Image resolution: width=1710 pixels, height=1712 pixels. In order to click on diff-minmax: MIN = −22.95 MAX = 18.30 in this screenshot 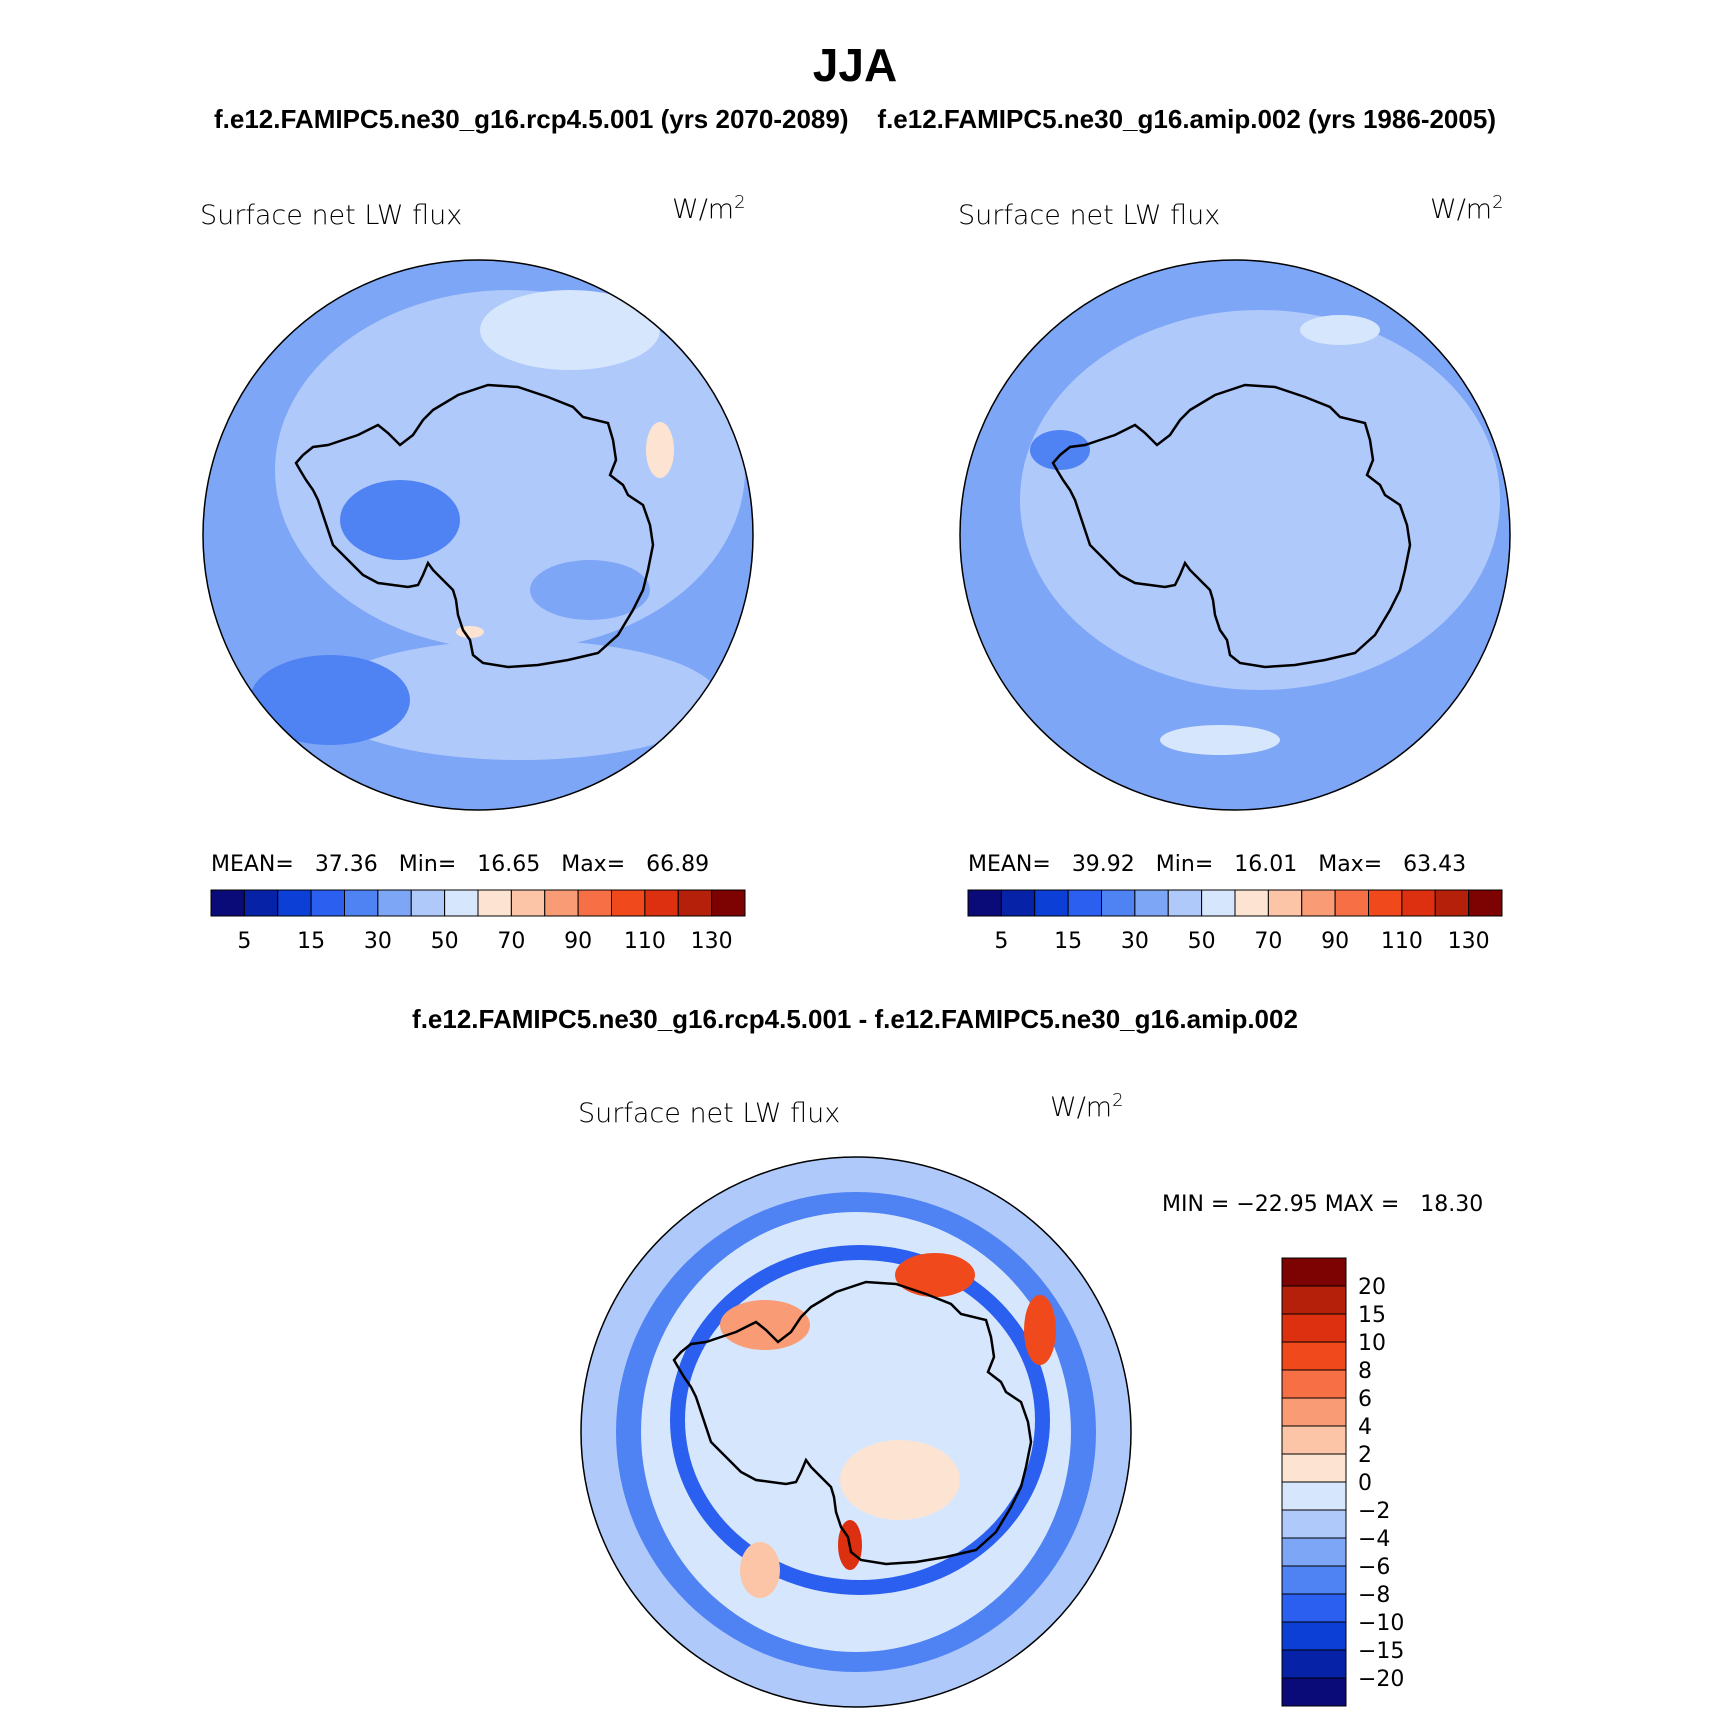, I will do `click(1323, 1204)`.